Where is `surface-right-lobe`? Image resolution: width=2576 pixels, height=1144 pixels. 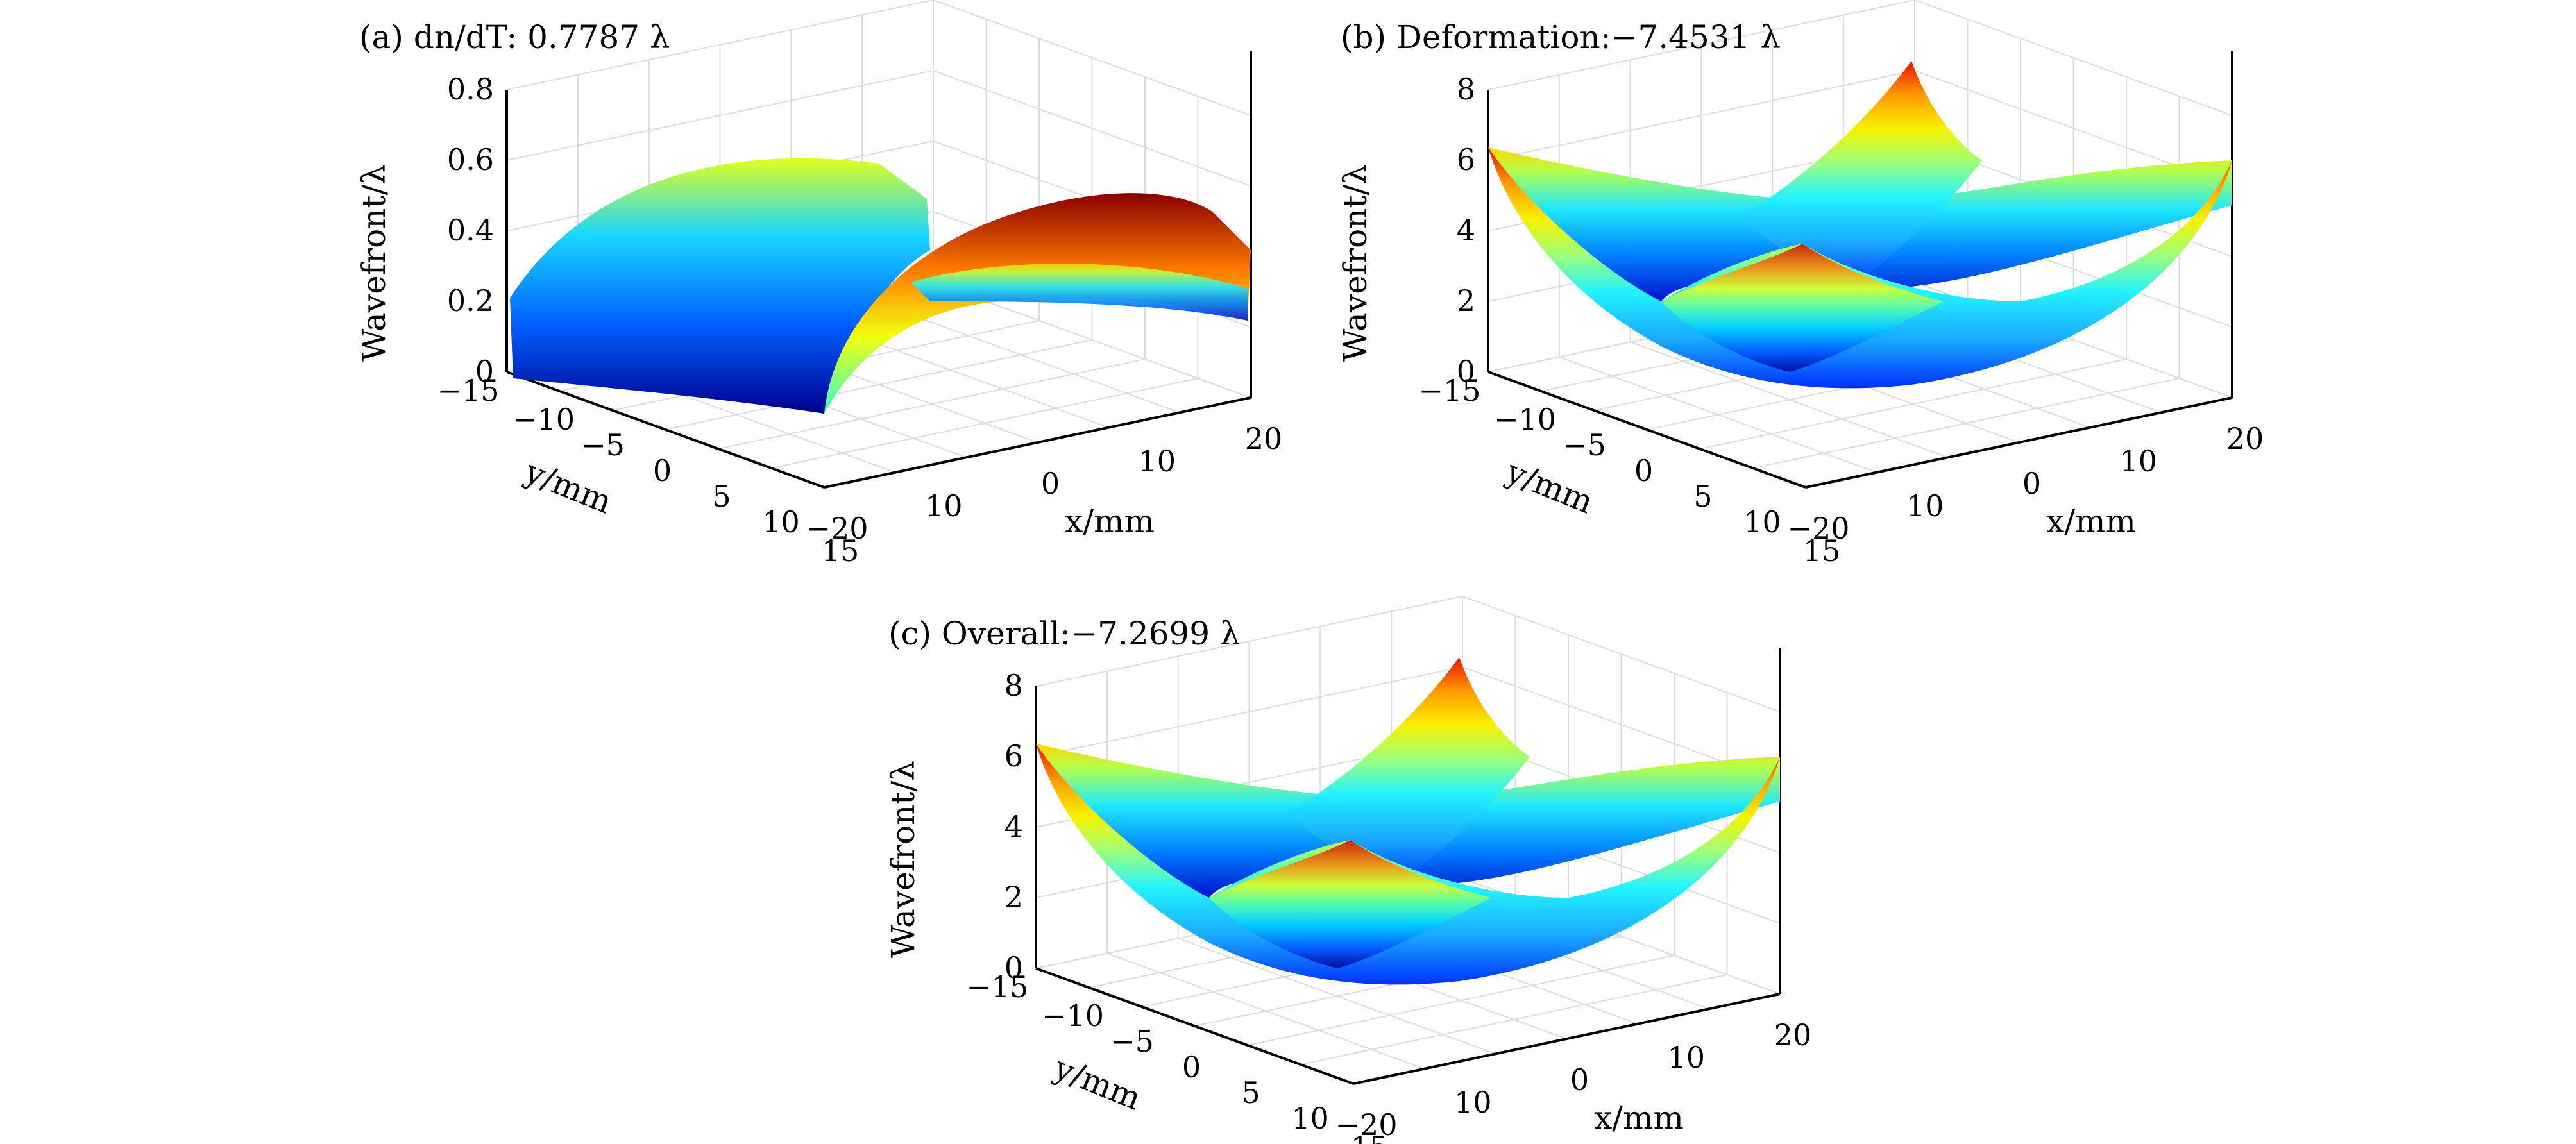 surface-right-lobe is located at coordinates (1037, 303).